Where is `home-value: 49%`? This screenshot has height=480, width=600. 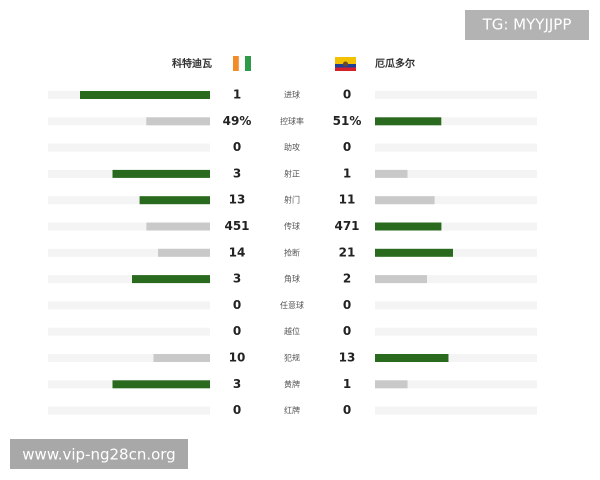 home-value: 49% is located at coordinates (237, 121).